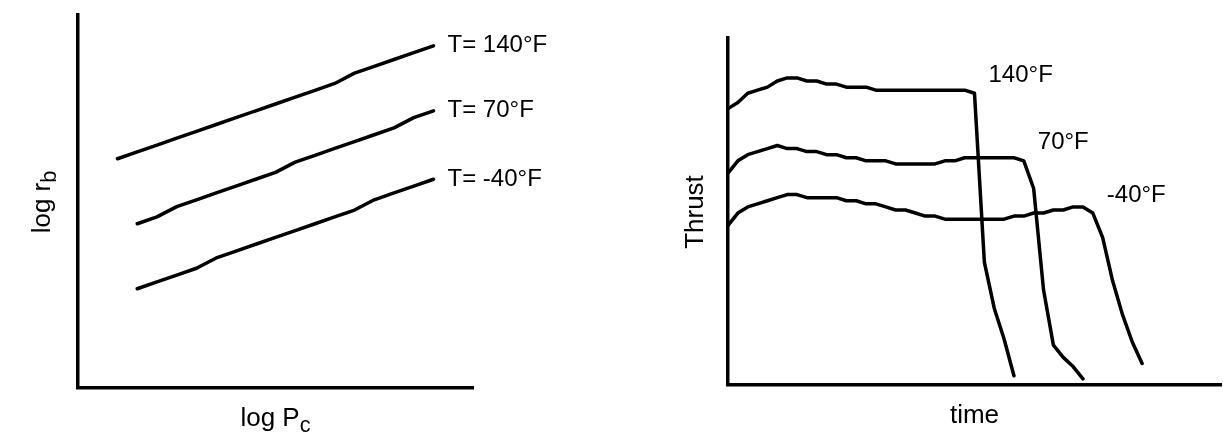  I want to click on y-axis-title: Thrust, so click(694, 211).